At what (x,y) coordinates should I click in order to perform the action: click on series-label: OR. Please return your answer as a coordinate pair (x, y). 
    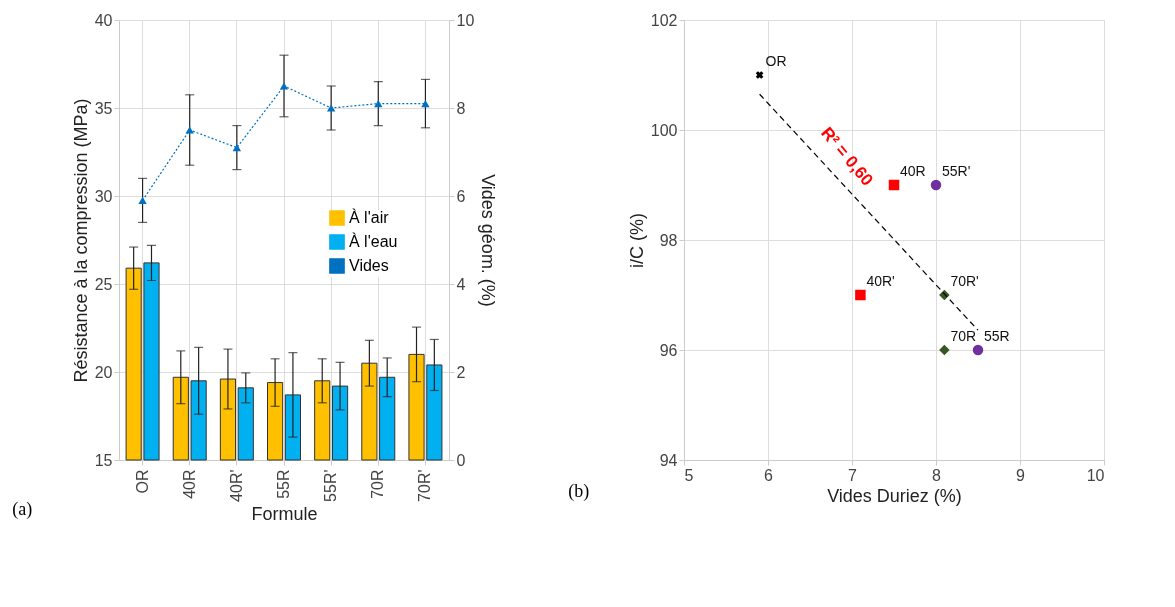
    Looking at the image, I should click on (776, 61).